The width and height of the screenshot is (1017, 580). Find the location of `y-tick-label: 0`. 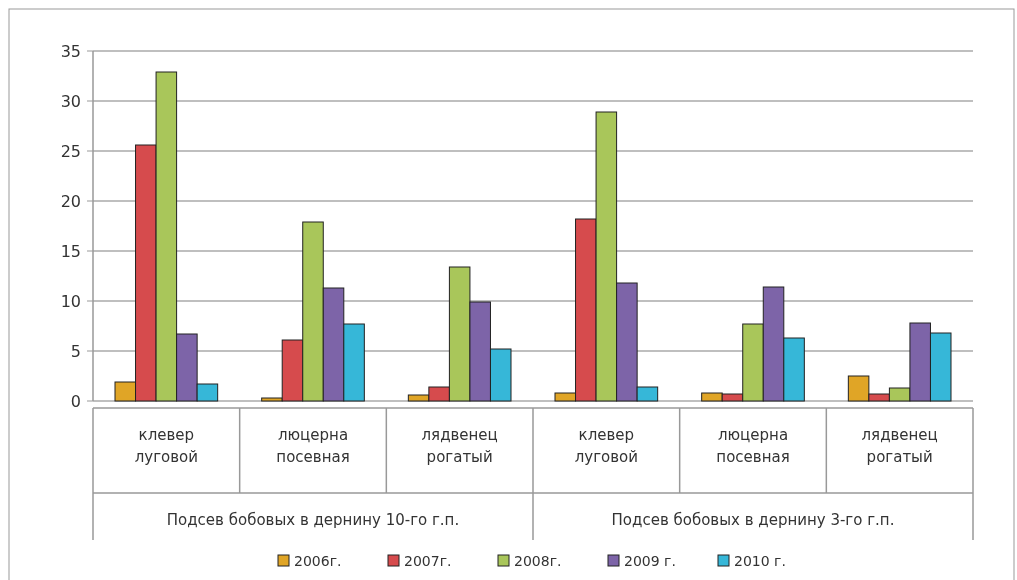

y-tick-label: 0 is located at coordinates (75, 401).